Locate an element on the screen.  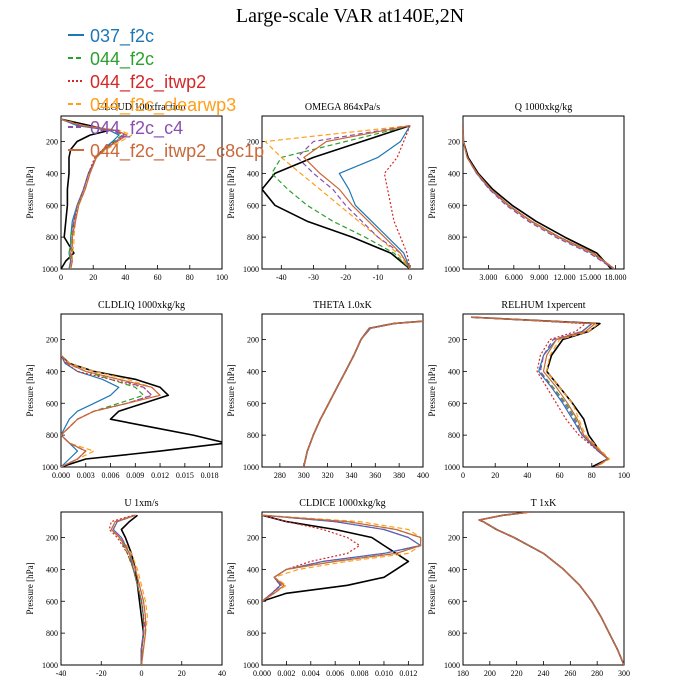
x-tick-label: 300 is located at coordinates (624, 673).